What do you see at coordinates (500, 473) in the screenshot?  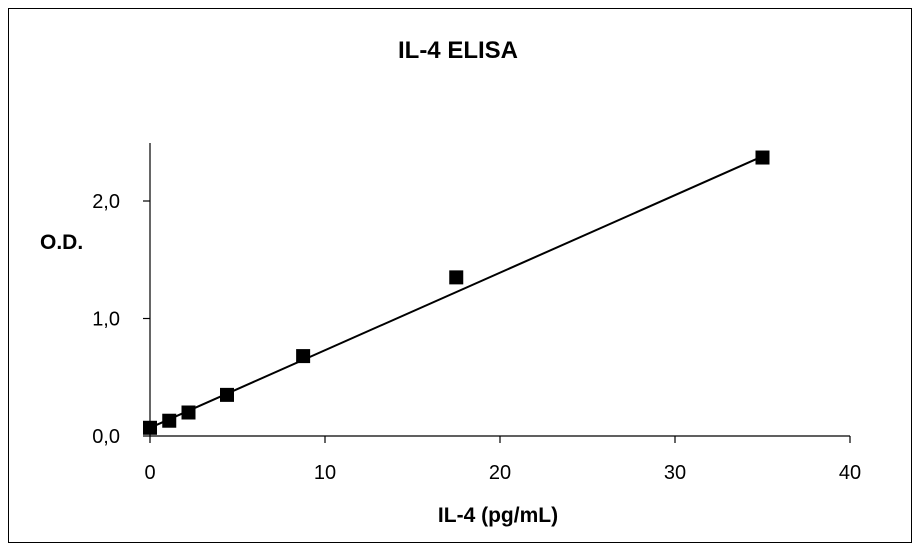 I see `x-tick-label: 20` at bounding box center [500, 473].